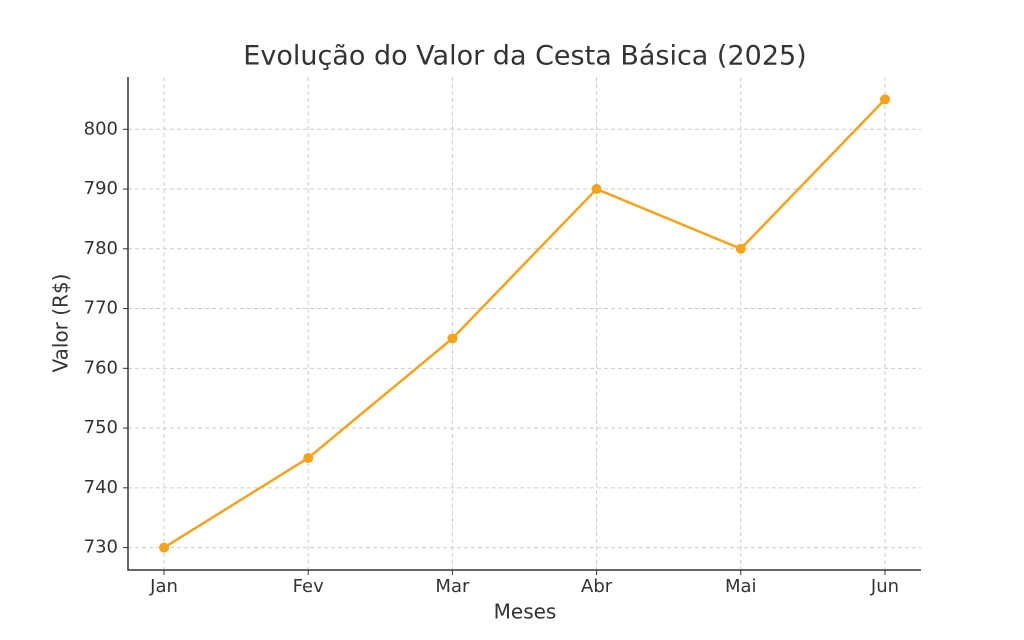 This screenshot has width=1024, height=640. Describe the element at coordinates (452, 586) in the screenshot. I see `x-tick-label: Mar` at that location.